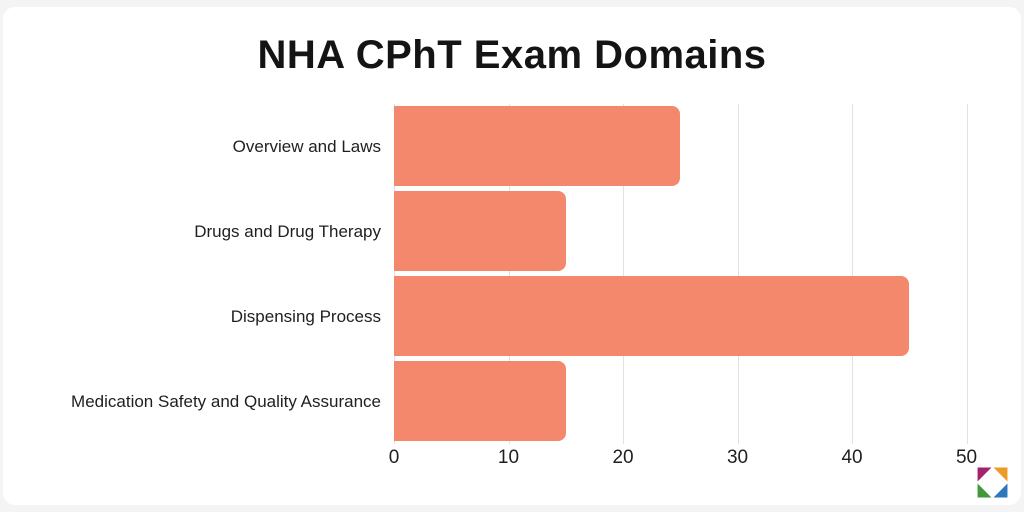  What do you see at coordinates (226, 401) in the screenshot?
I see `category-label: Medication Safety and Quality Assurance` at bounding box center [226, 401].